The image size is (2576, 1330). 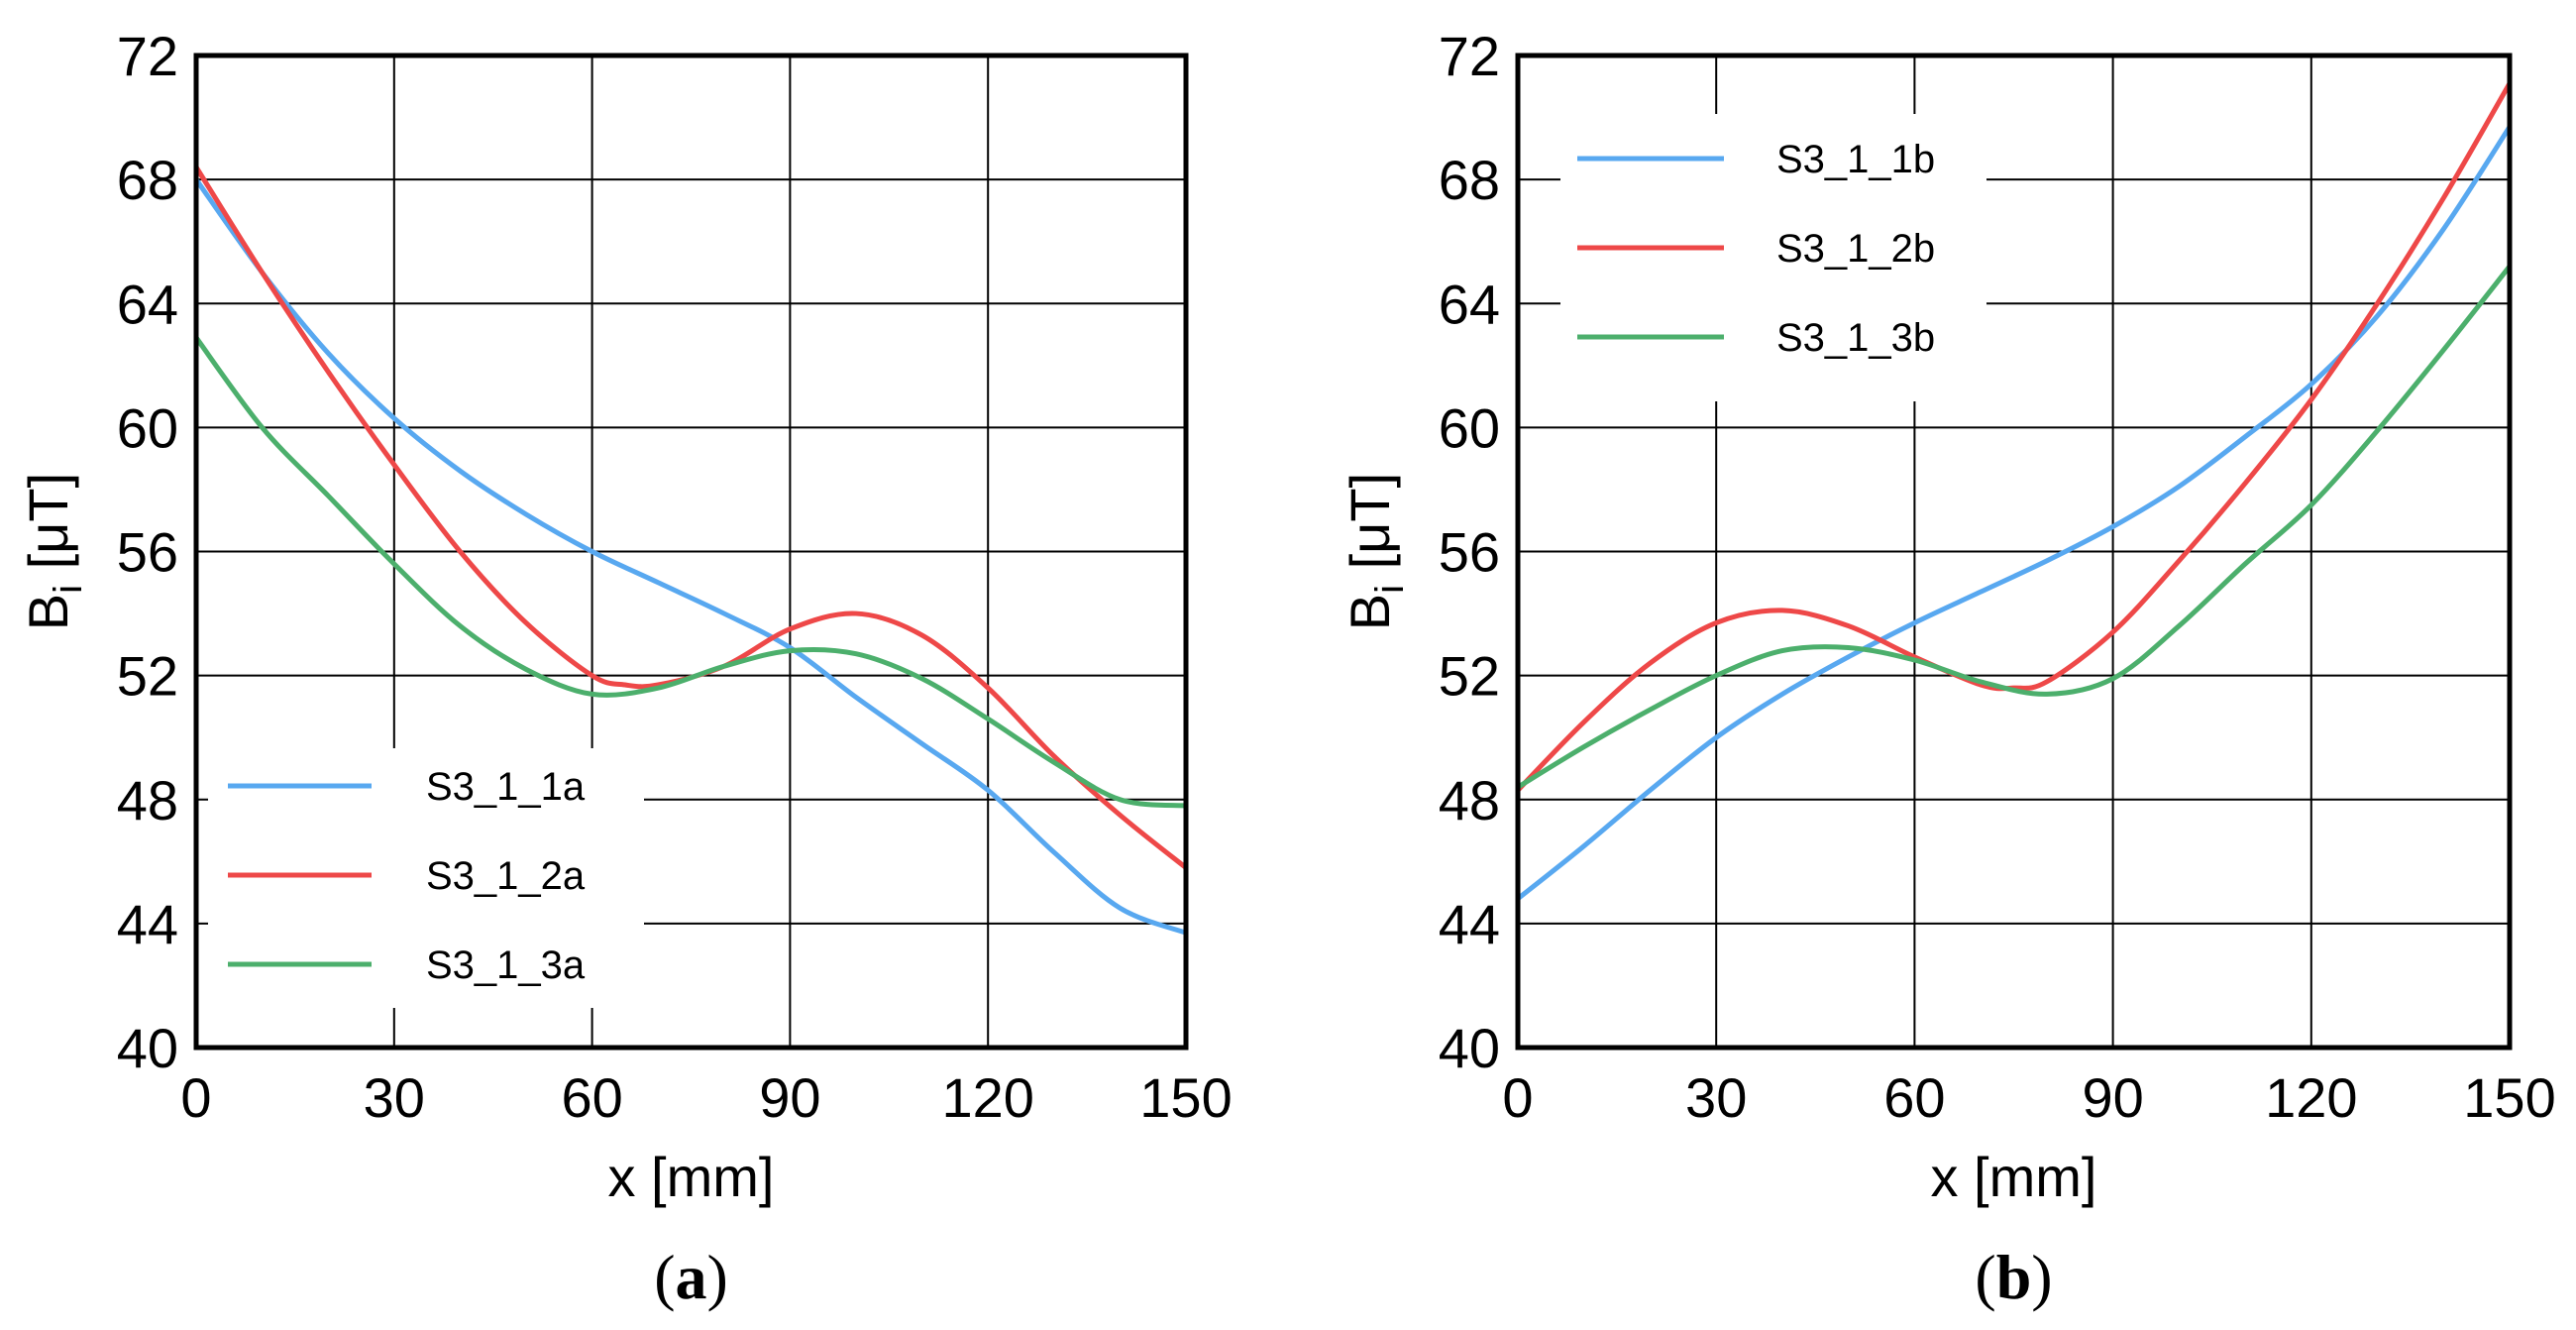 I want to click on legend-label-S3_1_3b: S3_1_3b, so click(x=1856, y=338).